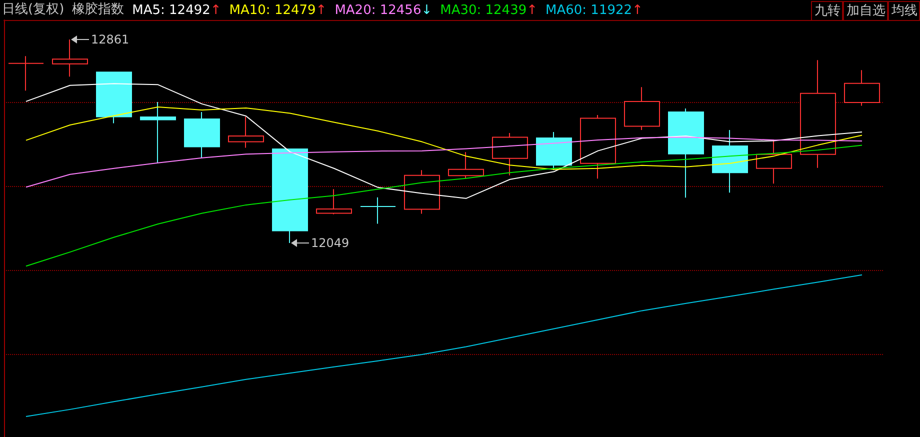 This screenshot has height=437, width=920. Describe the element at coordinates (904, 11) in the screenshot. I see `text: 均线` at that location.